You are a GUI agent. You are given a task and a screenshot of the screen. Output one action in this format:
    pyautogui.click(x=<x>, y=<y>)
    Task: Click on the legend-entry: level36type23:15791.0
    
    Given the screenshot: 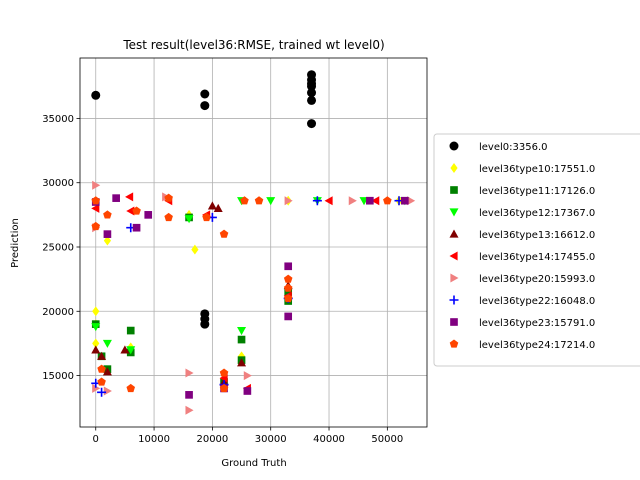 What is the action you would take?
    pyautogui.click(x=537, y=323)
    